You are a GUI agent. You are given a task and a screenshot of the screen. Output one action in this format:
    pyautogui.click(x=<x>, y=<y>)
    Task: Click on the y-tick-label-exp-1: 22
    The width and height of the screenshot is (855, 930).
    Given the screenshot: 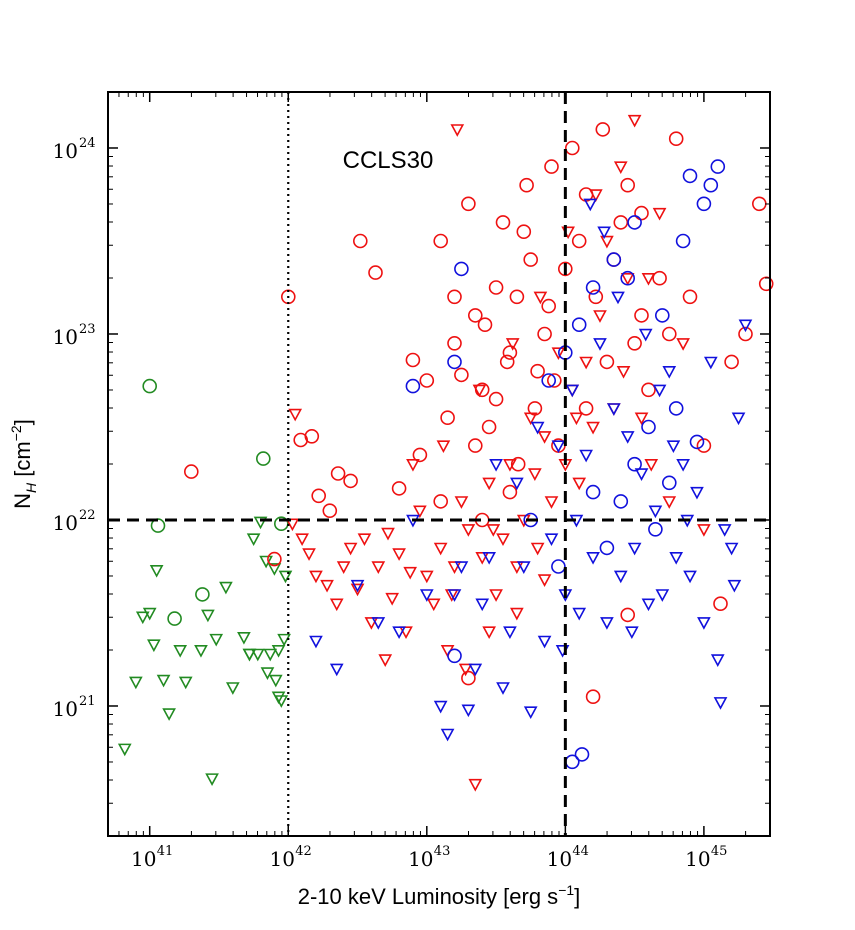 What is the action you would take?
    pyautogui.click(x=87, y=515)
    